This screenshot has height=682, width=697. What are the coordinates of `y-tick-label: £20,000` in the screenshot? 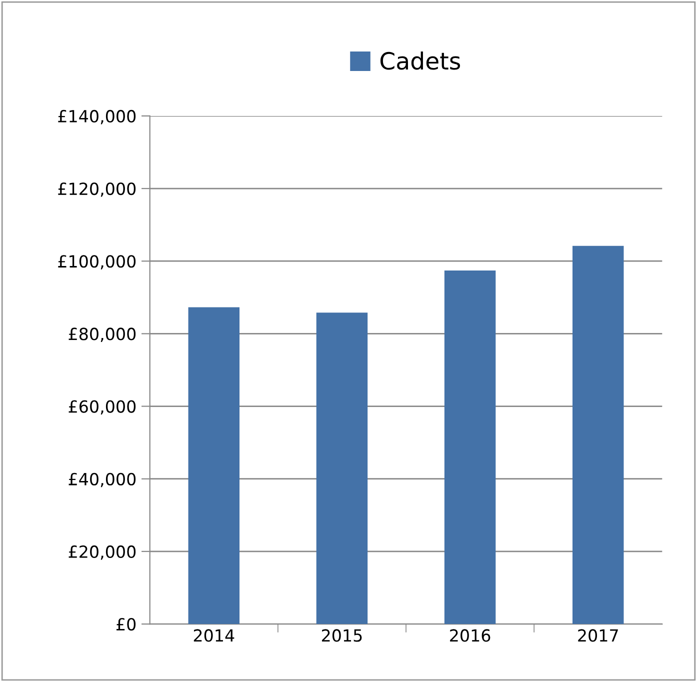 It's located at (102, 552).